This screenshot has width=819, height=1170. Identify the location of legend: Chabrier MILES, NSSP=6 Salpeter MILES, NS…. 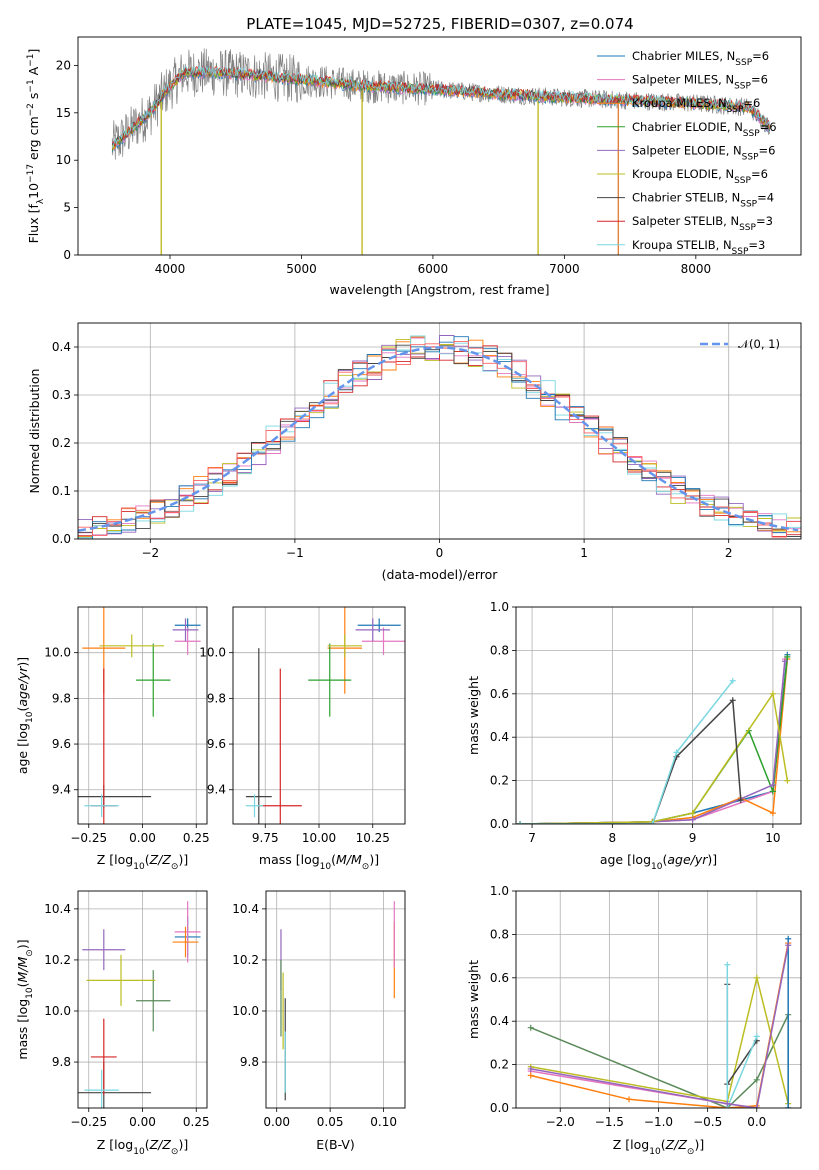
(687, 153).